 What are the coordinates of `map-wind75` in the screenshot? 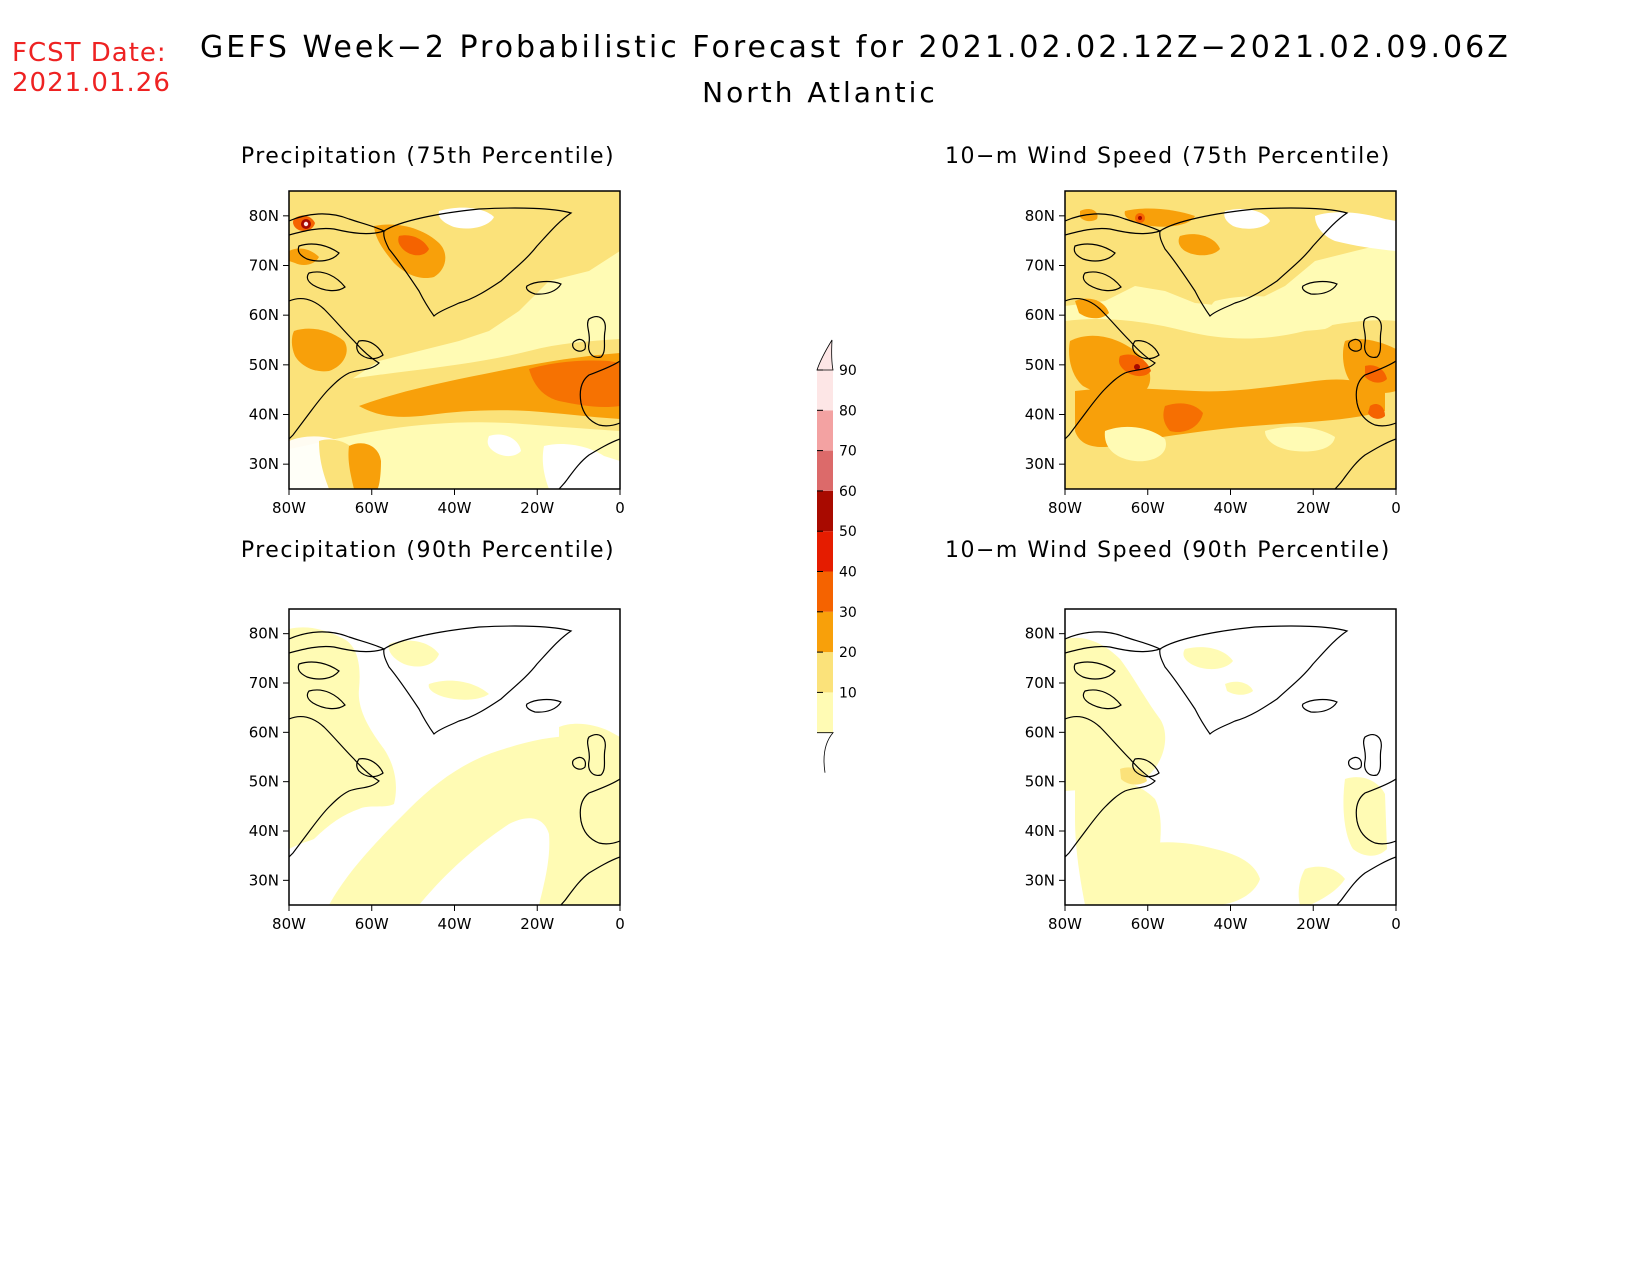 It's located at (1230, 340).